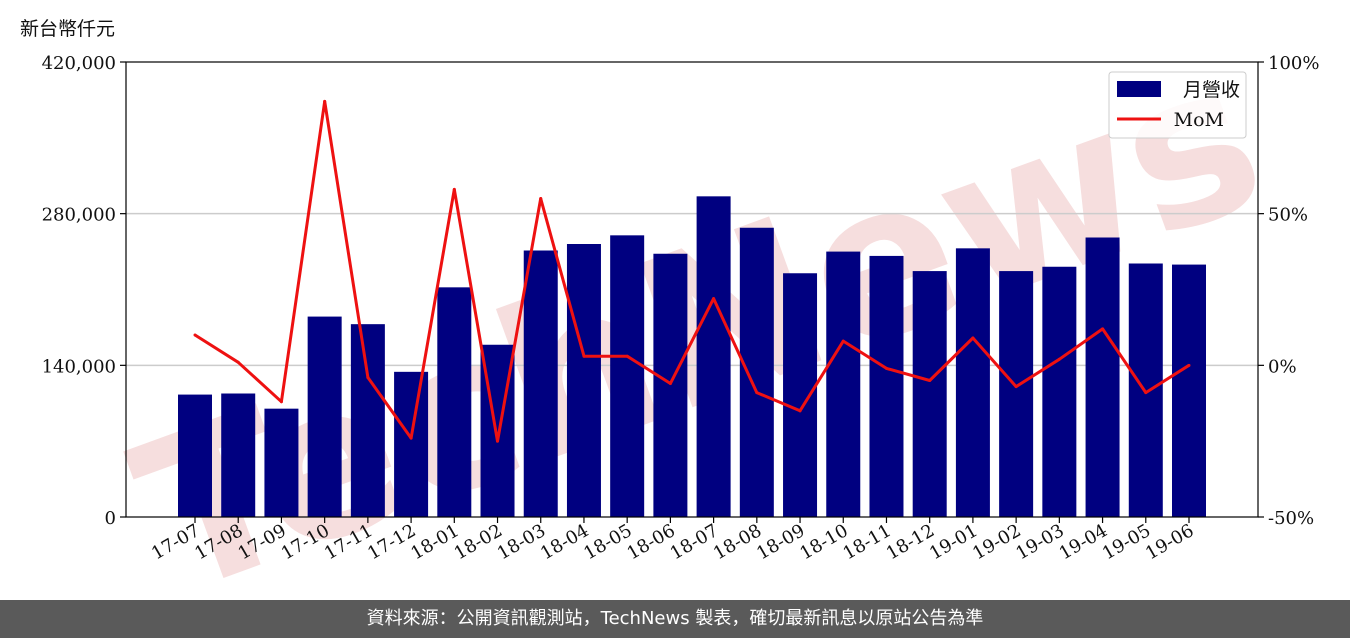  I want to click on right-tick-label: 50%, so click(1288, 215).